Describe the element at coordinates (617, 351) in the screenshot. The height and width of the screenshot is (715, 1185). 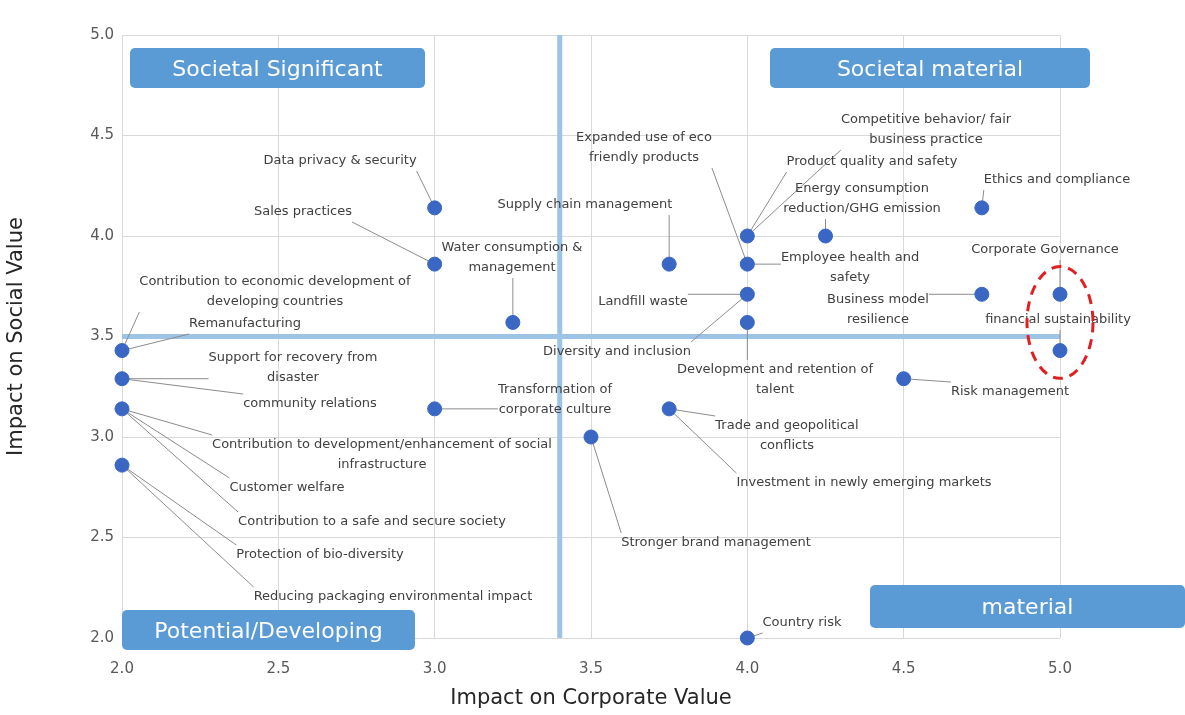
I see `annotation: Diversity and inclusion` at that location.